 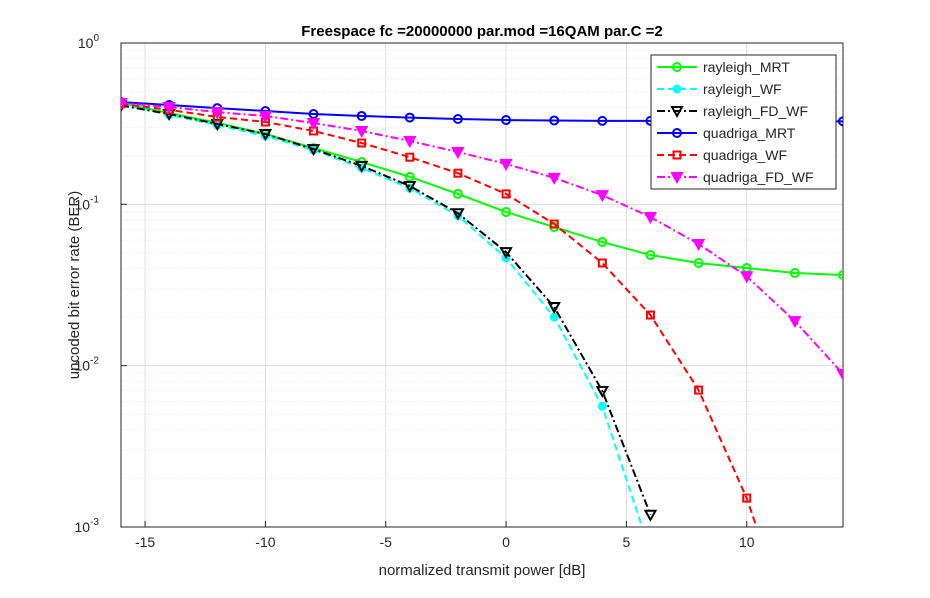 I want to click on legend-label: rayleigh_MRT, so click(x=746, y=67).